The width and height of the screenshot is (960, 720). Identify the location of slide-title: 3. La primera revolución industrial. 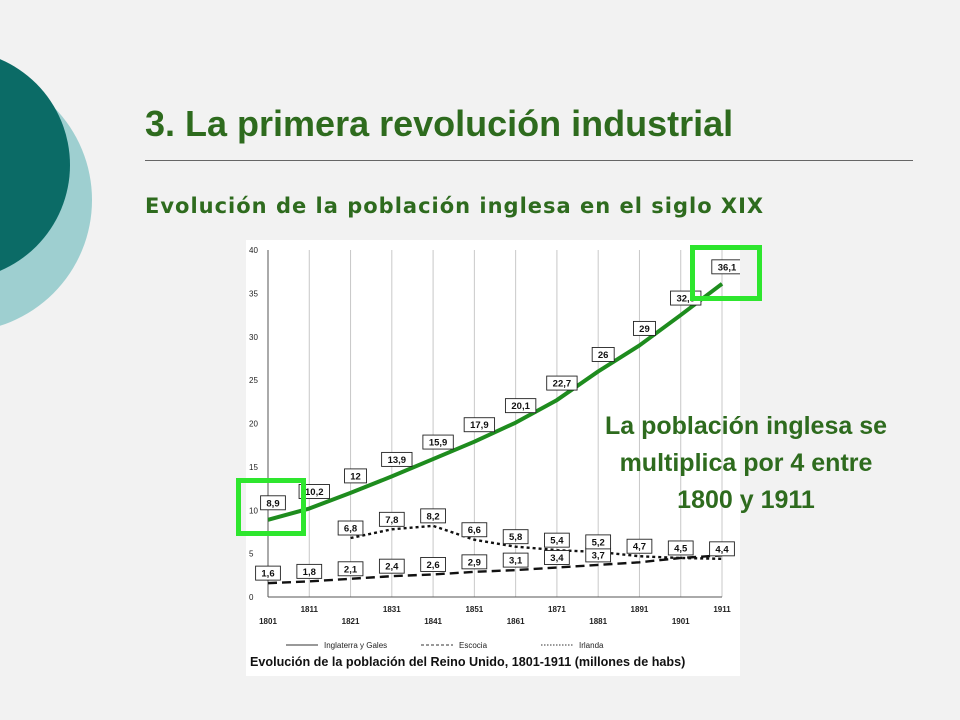
(439, 123).